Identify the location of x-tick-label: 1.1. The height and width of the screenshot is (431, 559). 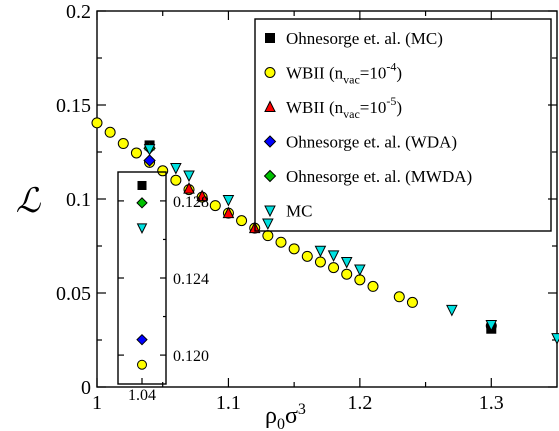
(228, 403).